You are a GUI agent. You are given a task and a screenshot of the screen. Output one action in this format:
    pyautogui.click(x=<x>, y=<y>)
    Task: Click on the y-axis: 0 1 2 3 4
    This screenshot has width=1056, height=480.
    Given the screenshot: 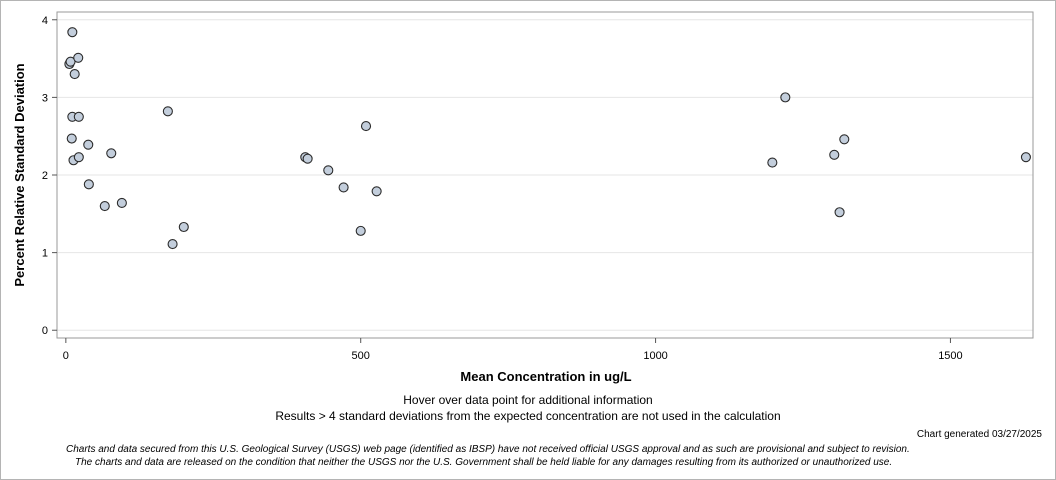 What is the action you would take?
    pyautogui.click(x=49, y=176)
    